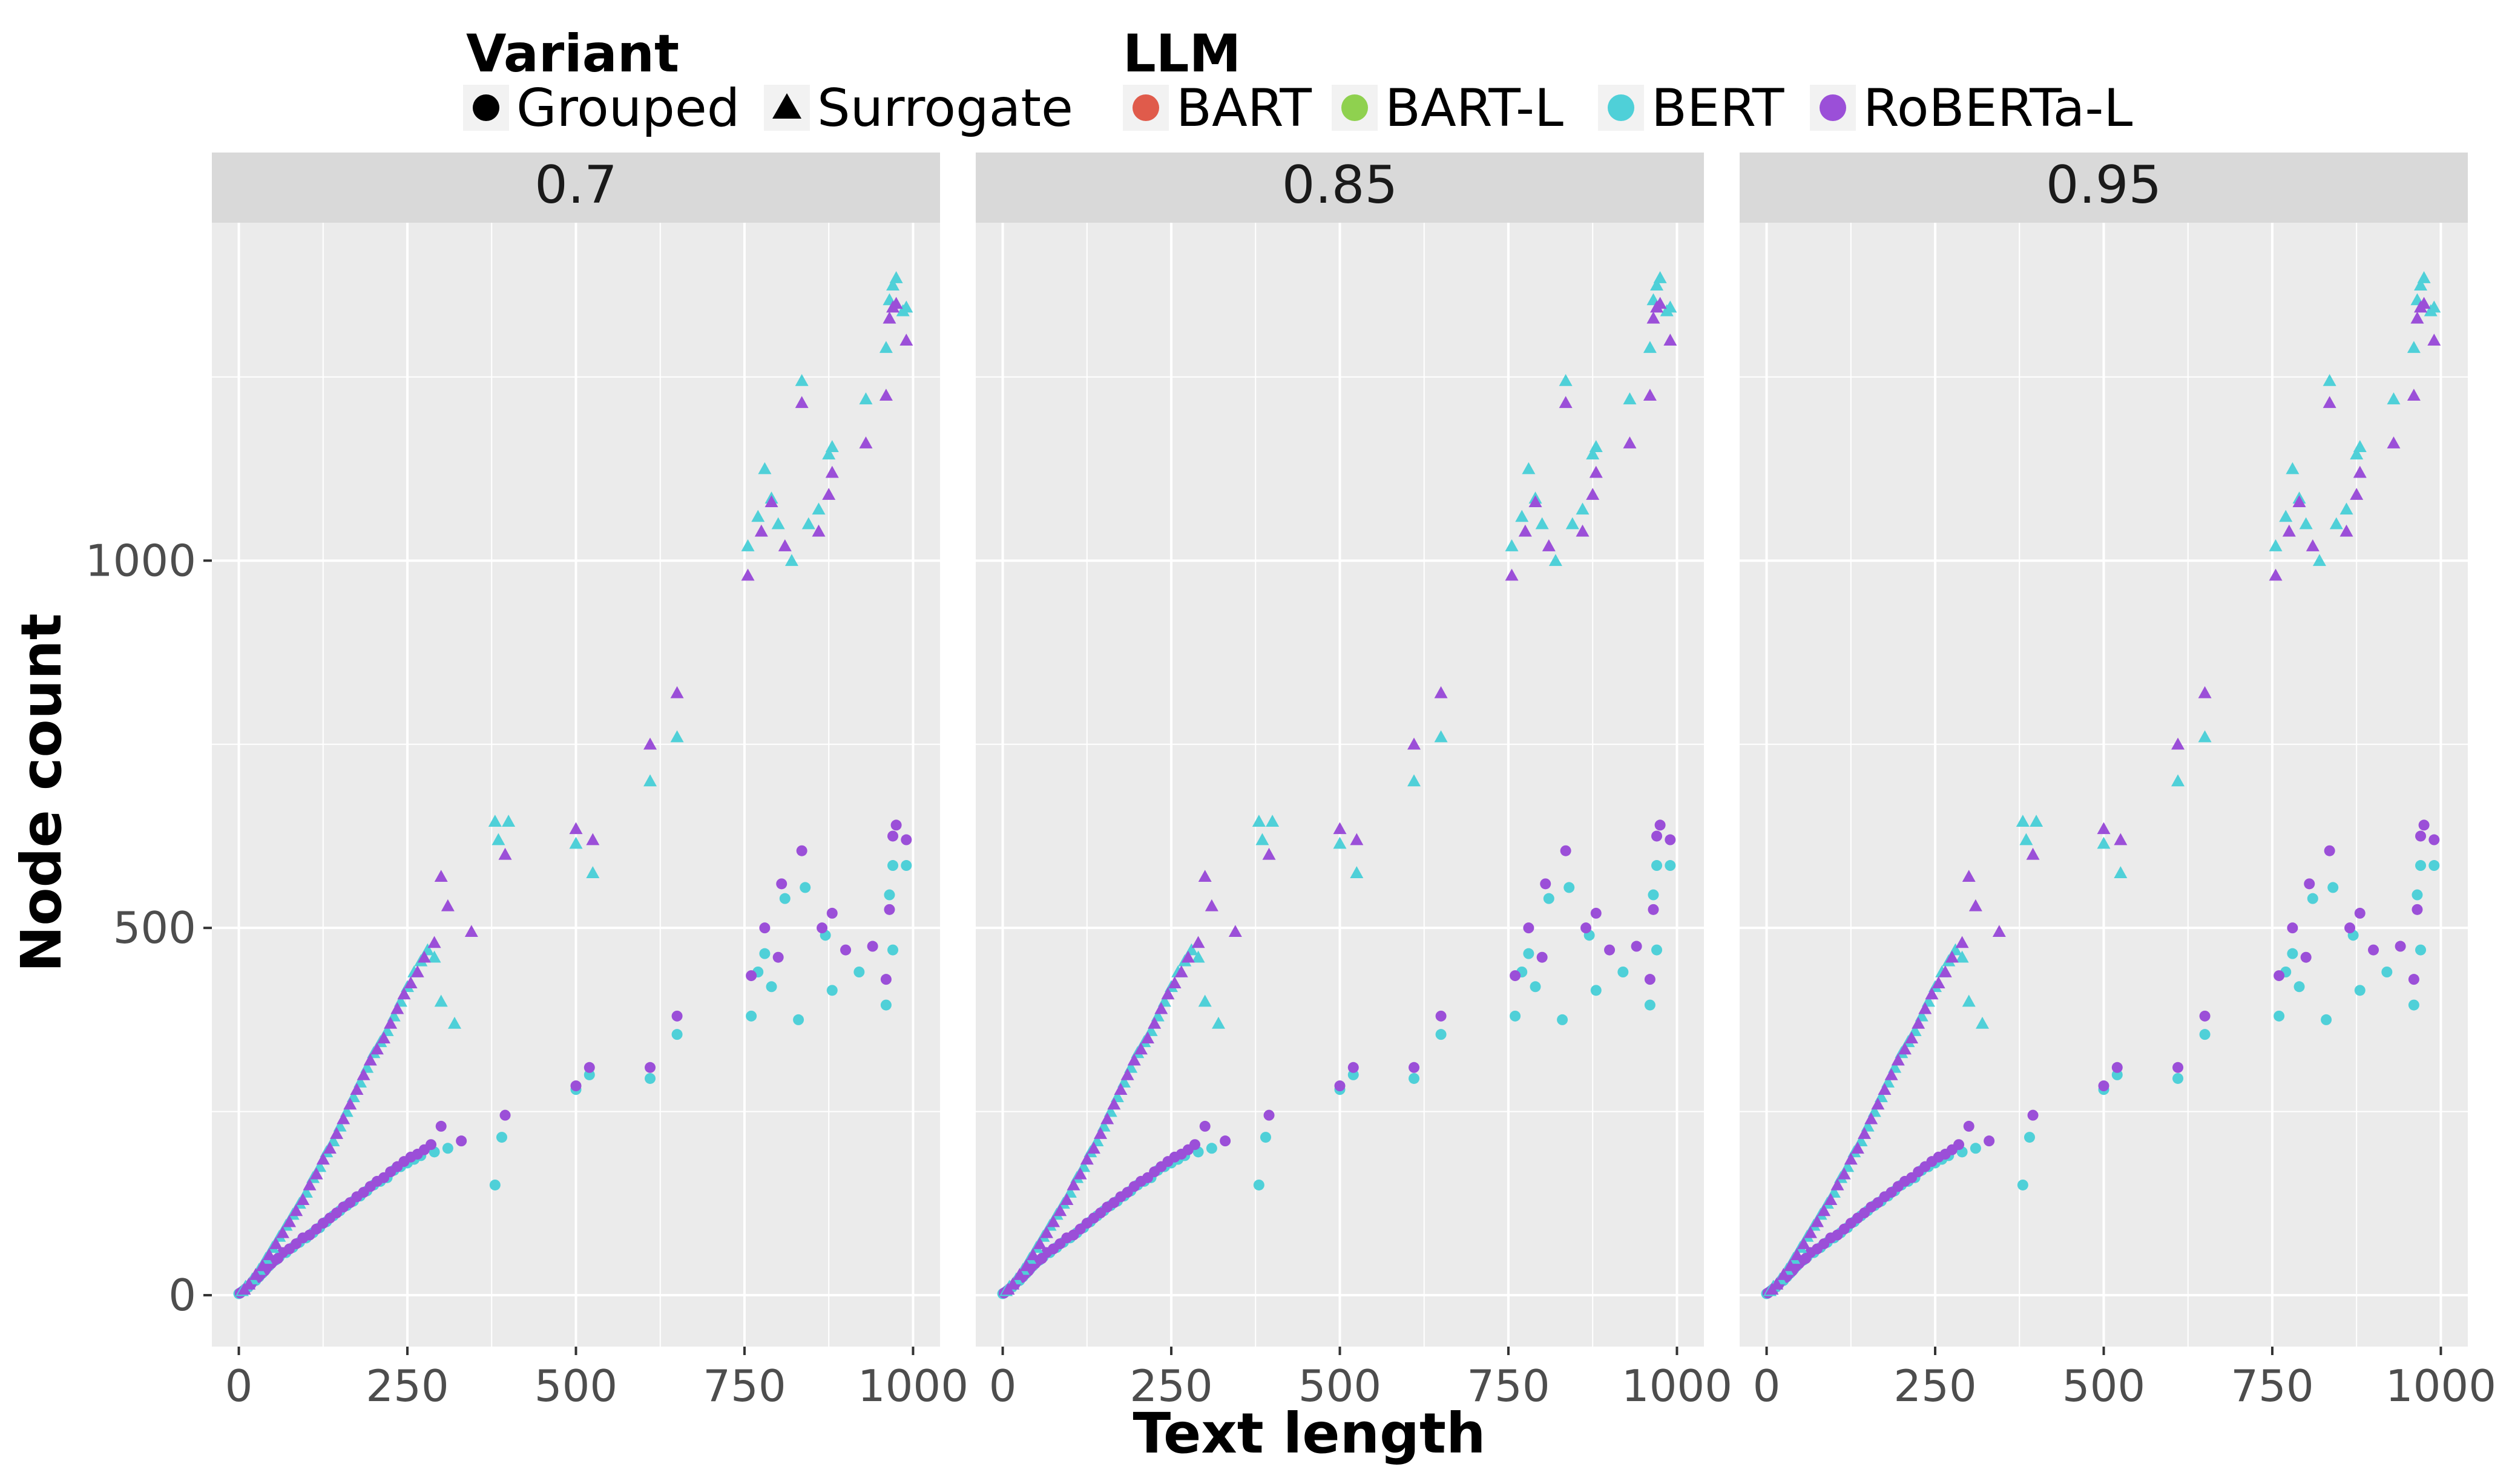 This screenshot has width=2512, height=1484. What do you see at coordinates (41, 793) in the screenshot?
I see `y-axis-title: Node count` at bounding box center [41, 793].